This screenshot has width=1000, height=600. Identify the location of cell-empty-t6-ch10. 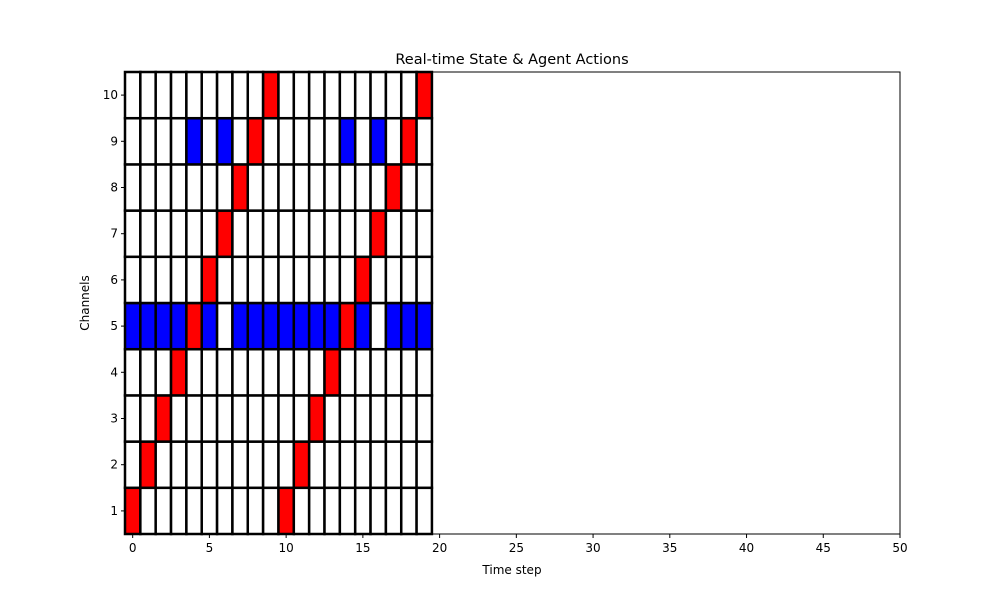
(224, 95).